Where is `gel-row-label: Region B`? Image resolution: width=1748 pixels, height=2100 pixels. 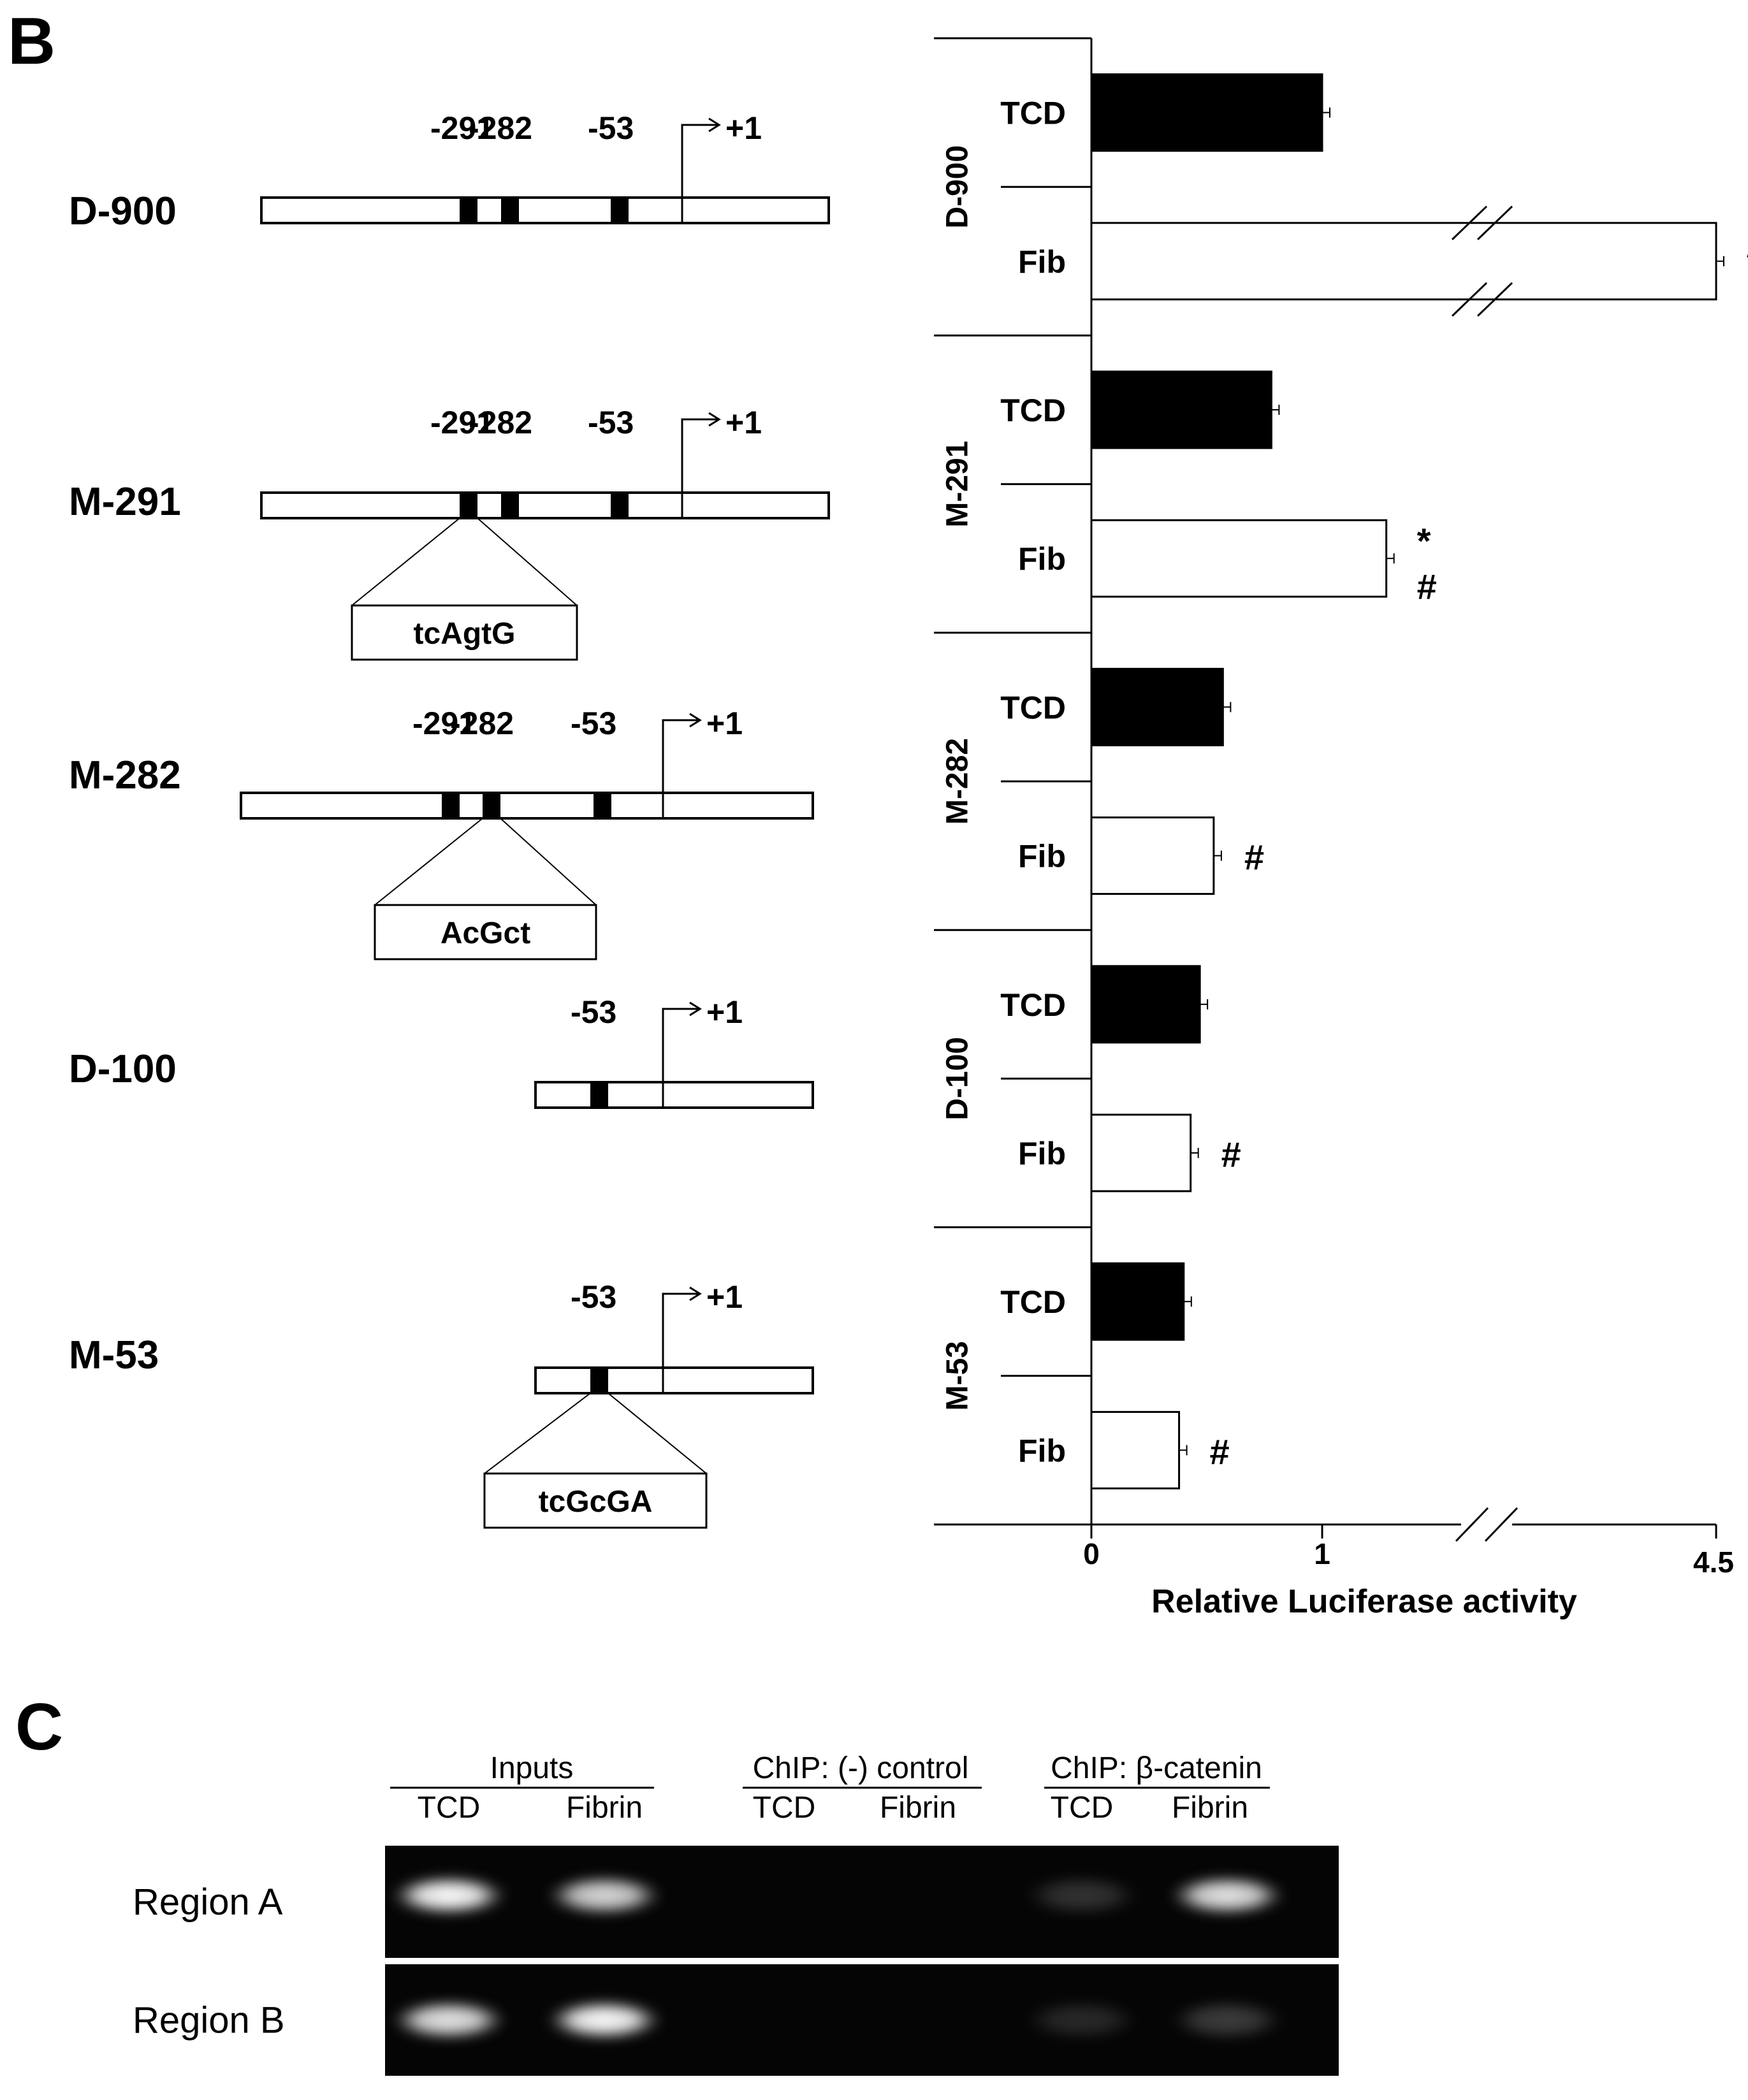 gel-row-label: Region B is located at coordinates (209, 2020).